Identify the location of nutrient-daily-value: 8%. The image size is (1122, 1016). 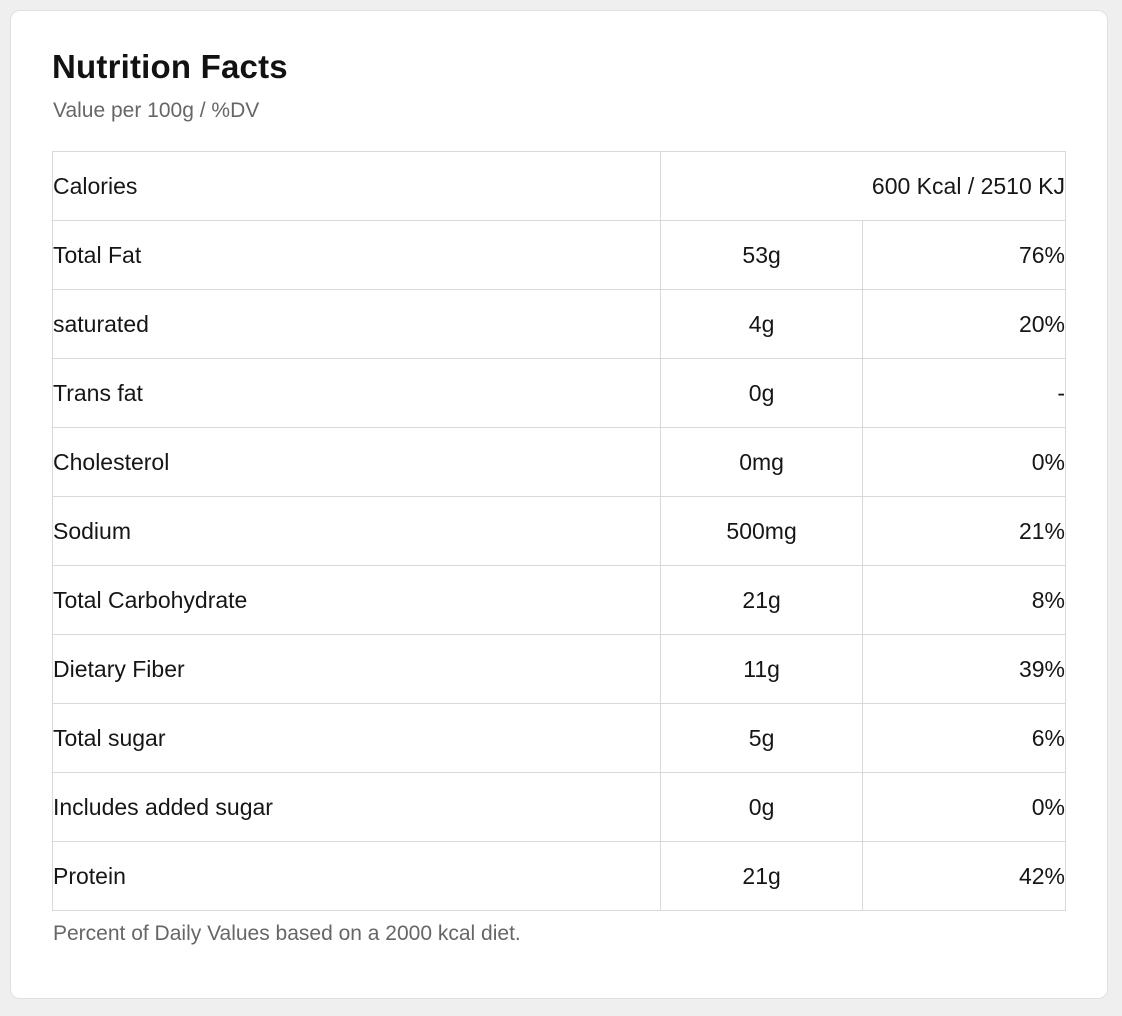
(964, 600).